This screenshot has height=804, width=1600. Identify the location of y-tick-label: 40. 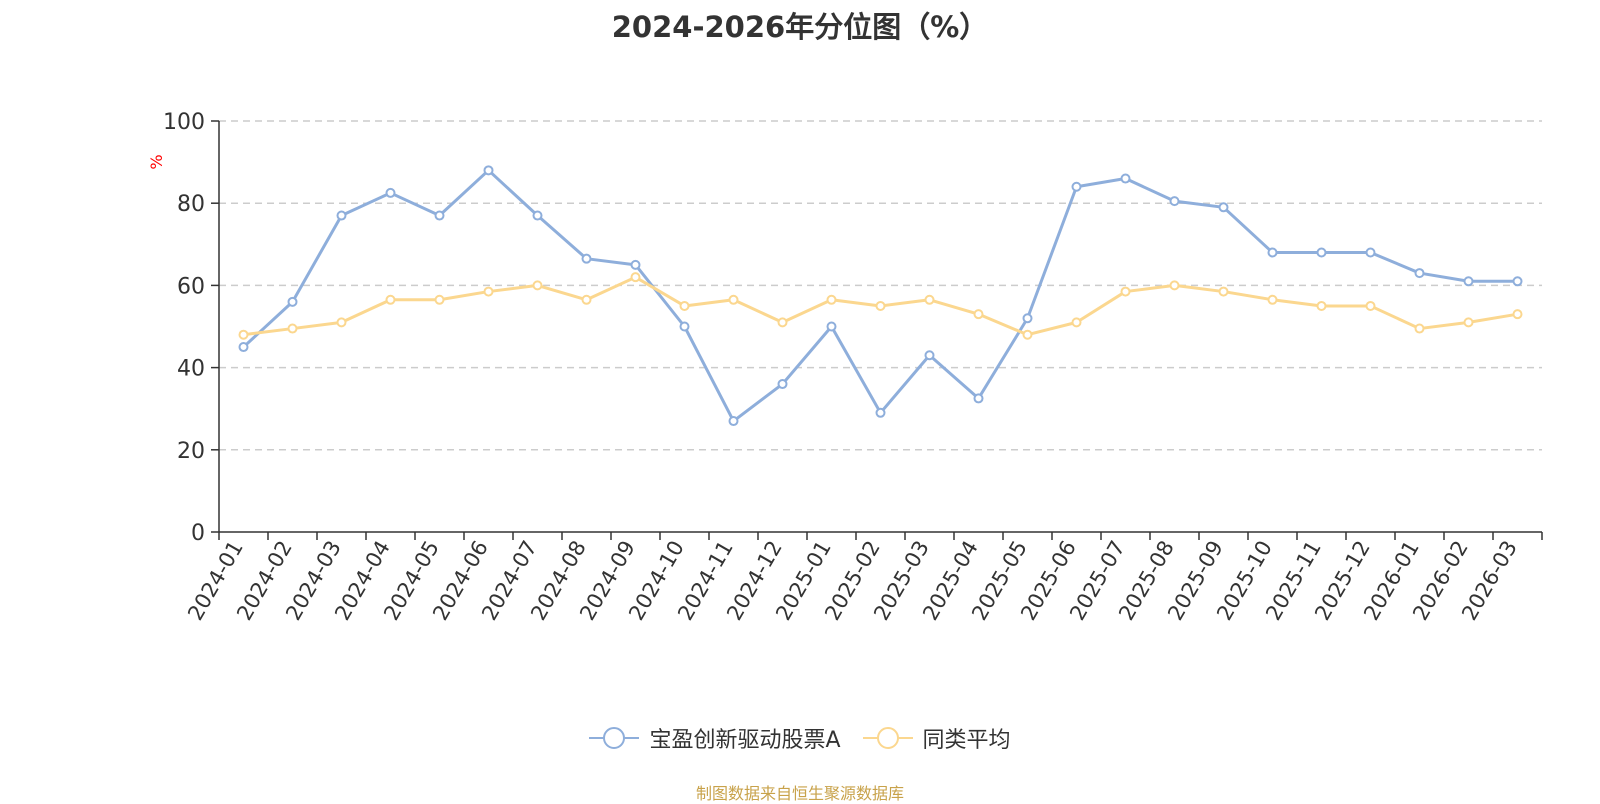
(191, 369).